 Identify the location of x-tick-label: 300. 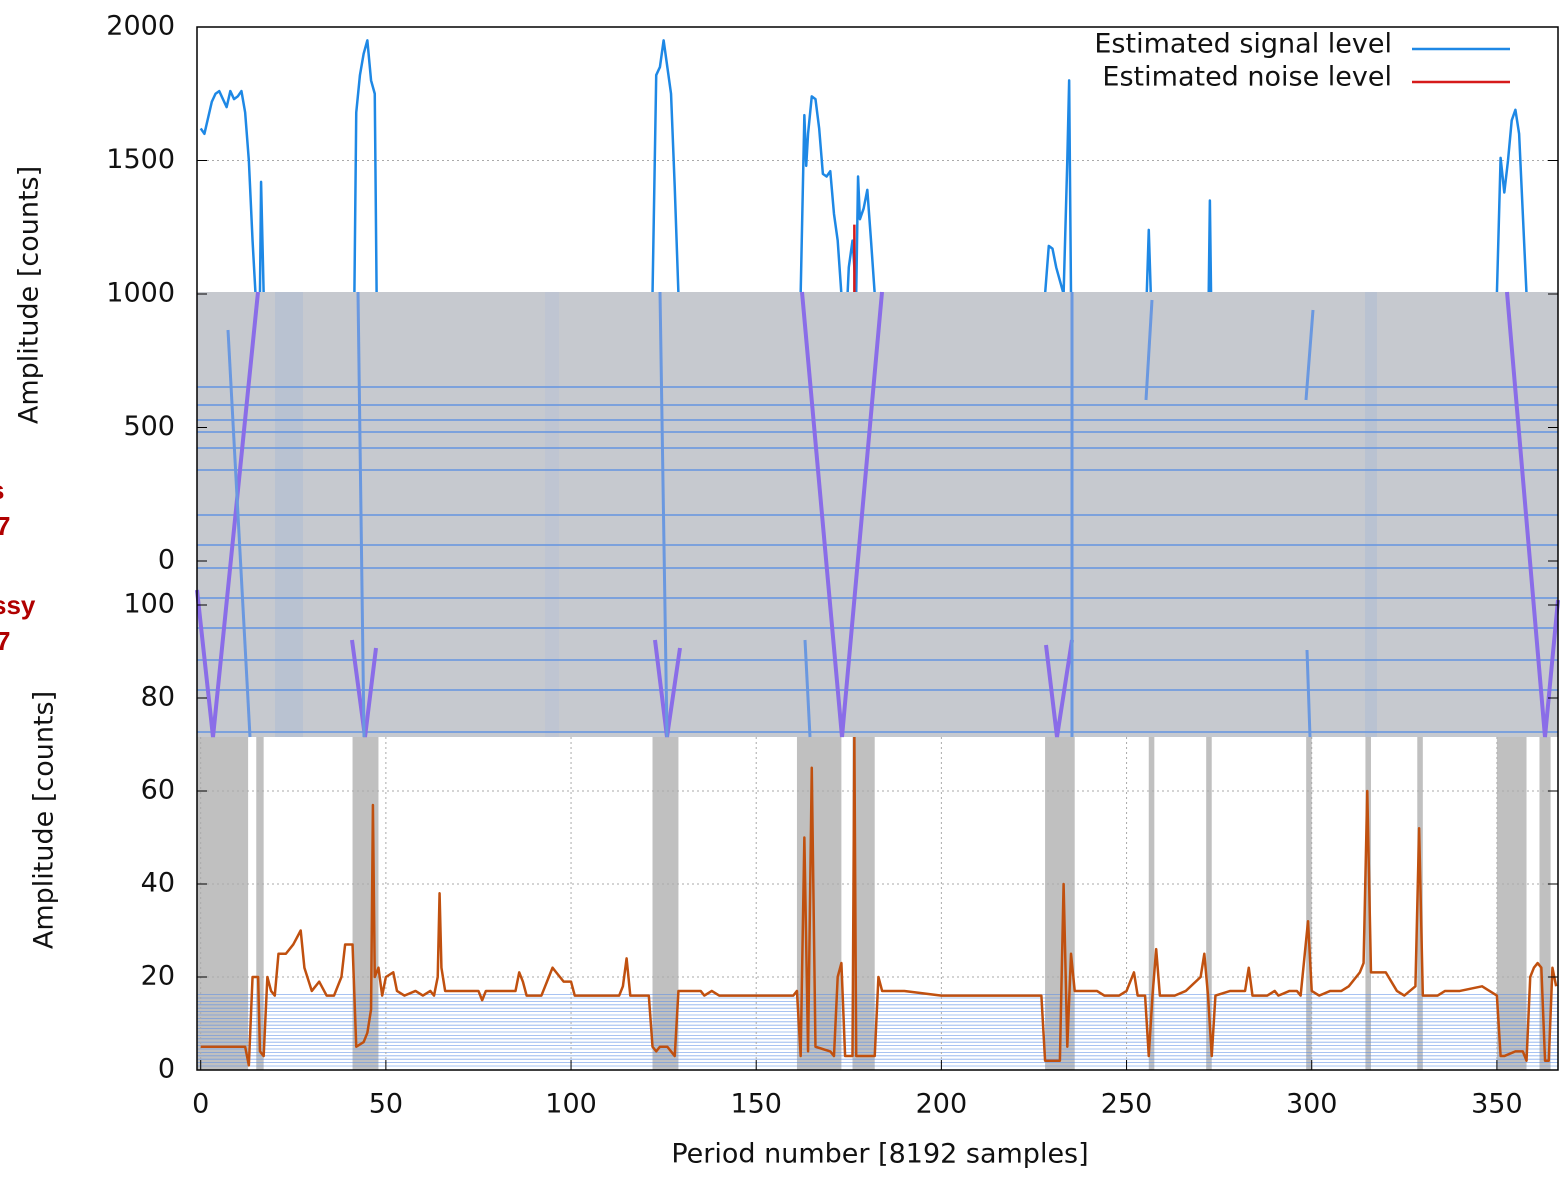
(1312, 1104).